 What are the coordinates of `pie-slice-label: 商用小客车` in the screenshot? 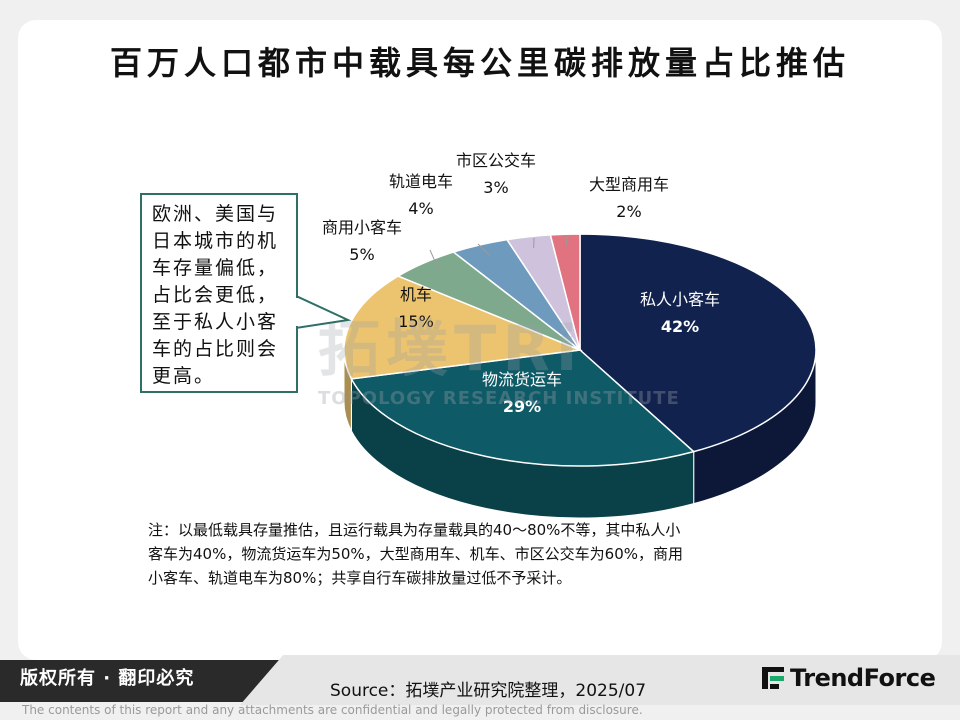 It's located at (362, 227).